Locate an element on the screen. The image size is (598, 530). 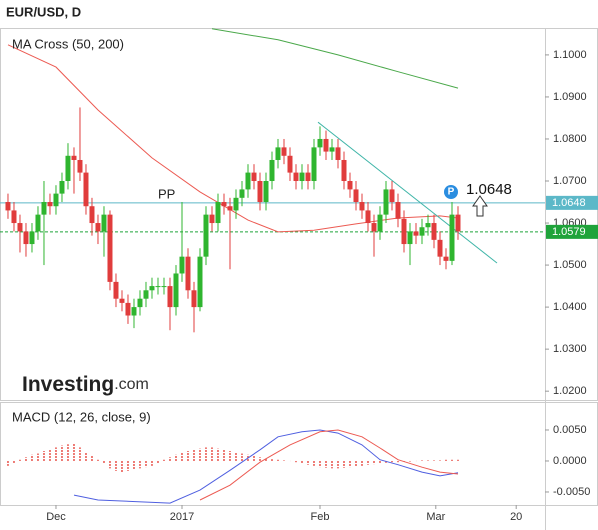
x-tick-label: 2017 is located at coordinates (182, 517).